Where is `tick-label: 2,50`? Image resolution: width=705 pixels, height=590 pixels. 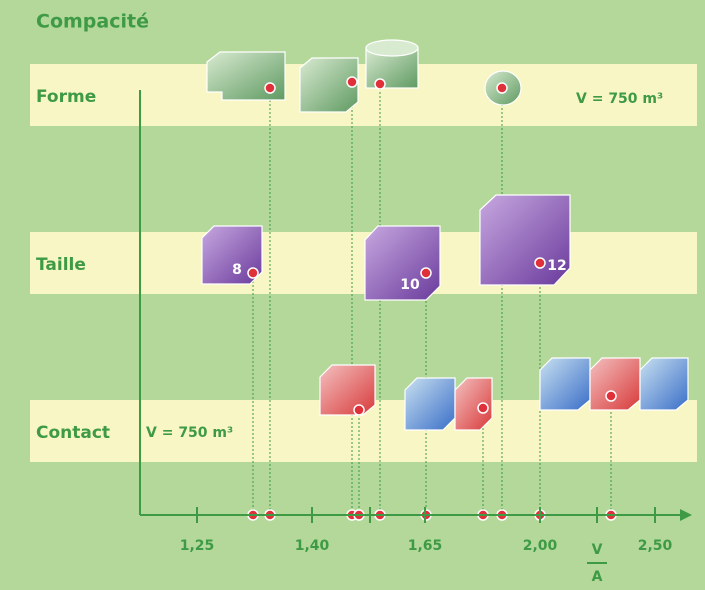
tick-label: 2,50 is located at coordinates (655, 546).